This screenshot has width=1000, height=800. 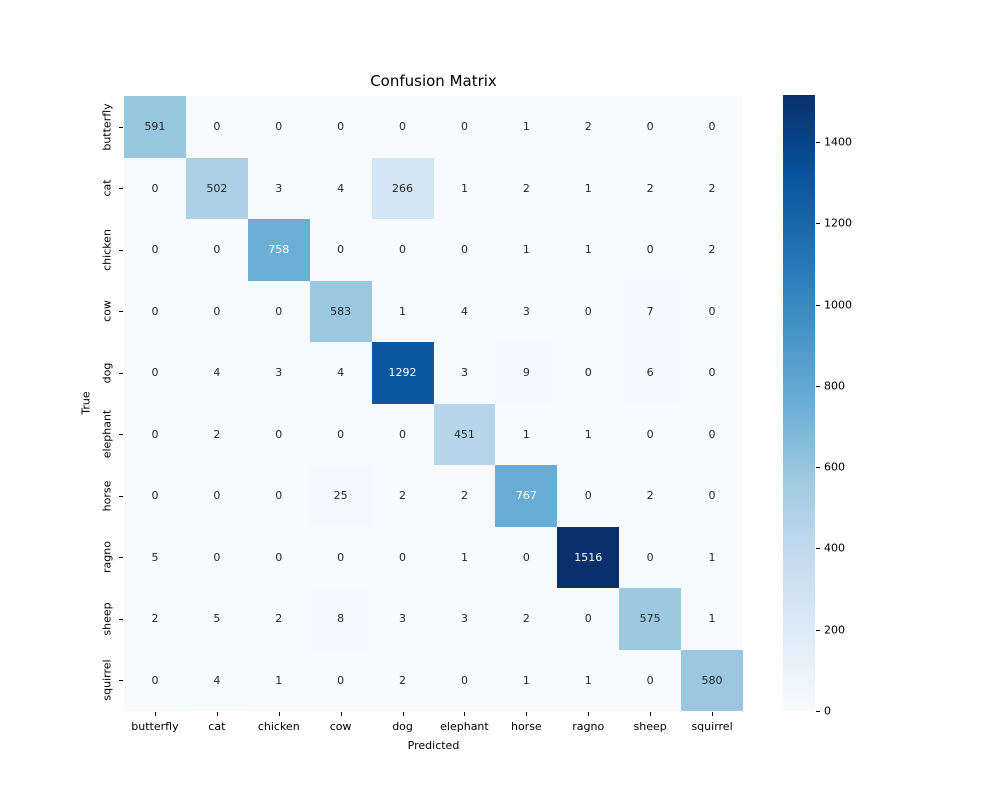 What do you see at coordinates (588, 726) in the screenshot?
I see `x-tick-label: ragno` at bounding box center [588, 726].